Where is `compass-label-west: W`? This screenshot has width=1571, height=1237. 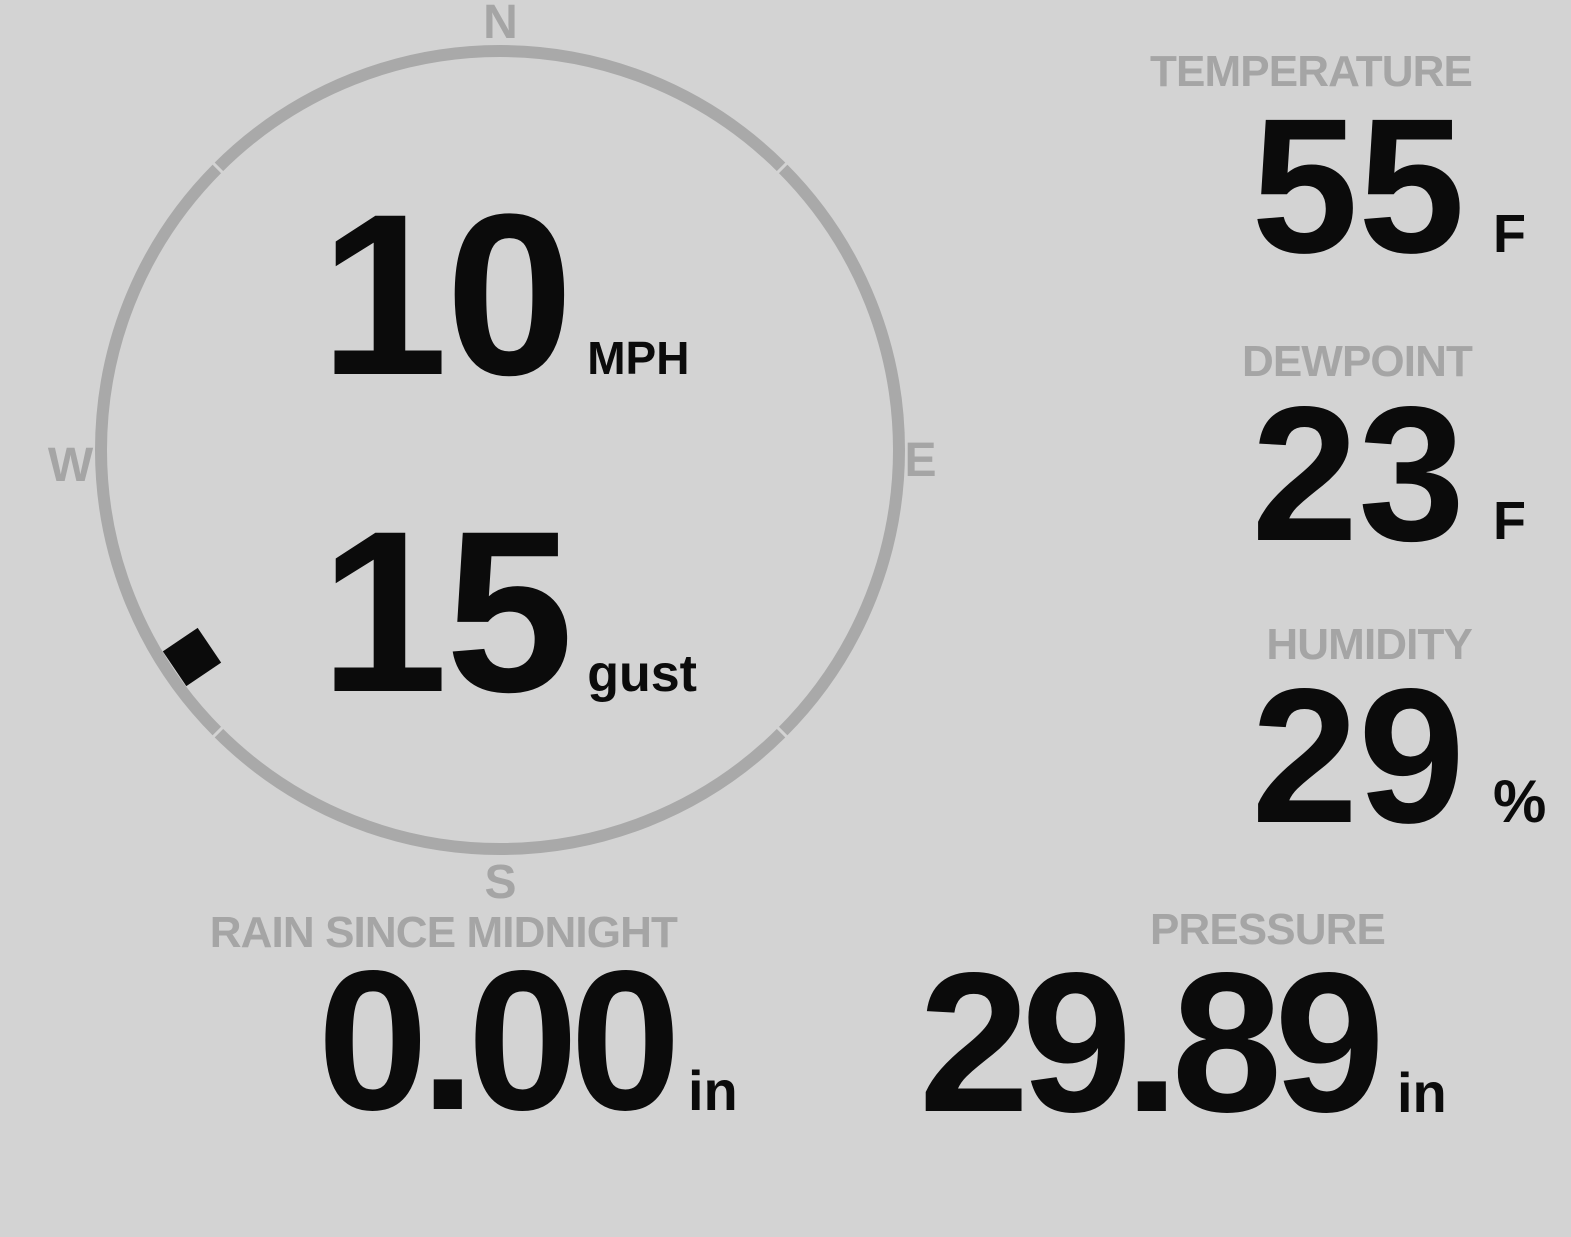 compass-label-west: W is located at coordinates (70, 465).